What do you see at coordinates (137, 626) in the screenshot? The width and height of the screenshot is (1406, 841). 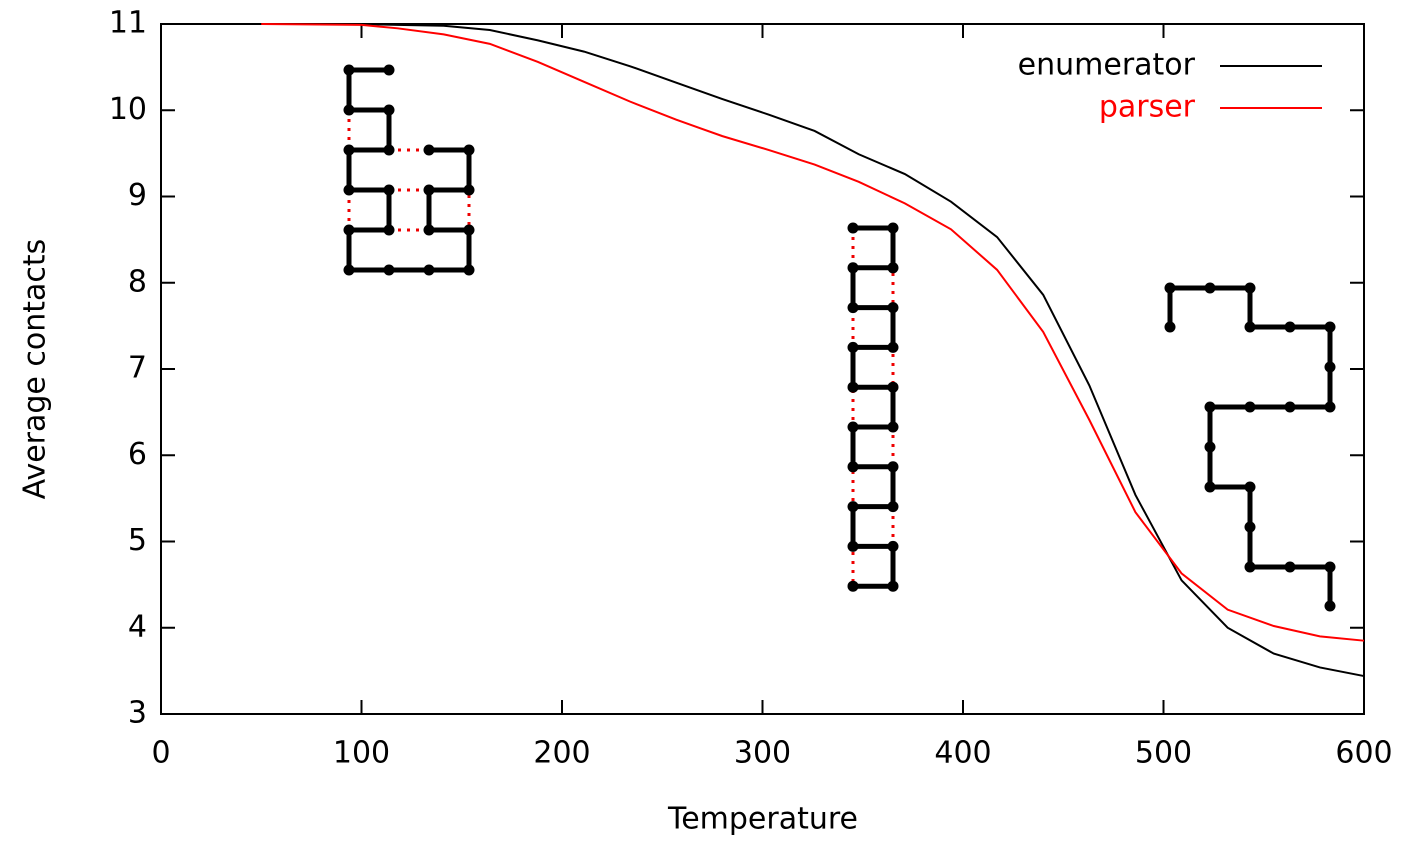 I see `y-tick-label: 4` at bounding box center [137, 626].